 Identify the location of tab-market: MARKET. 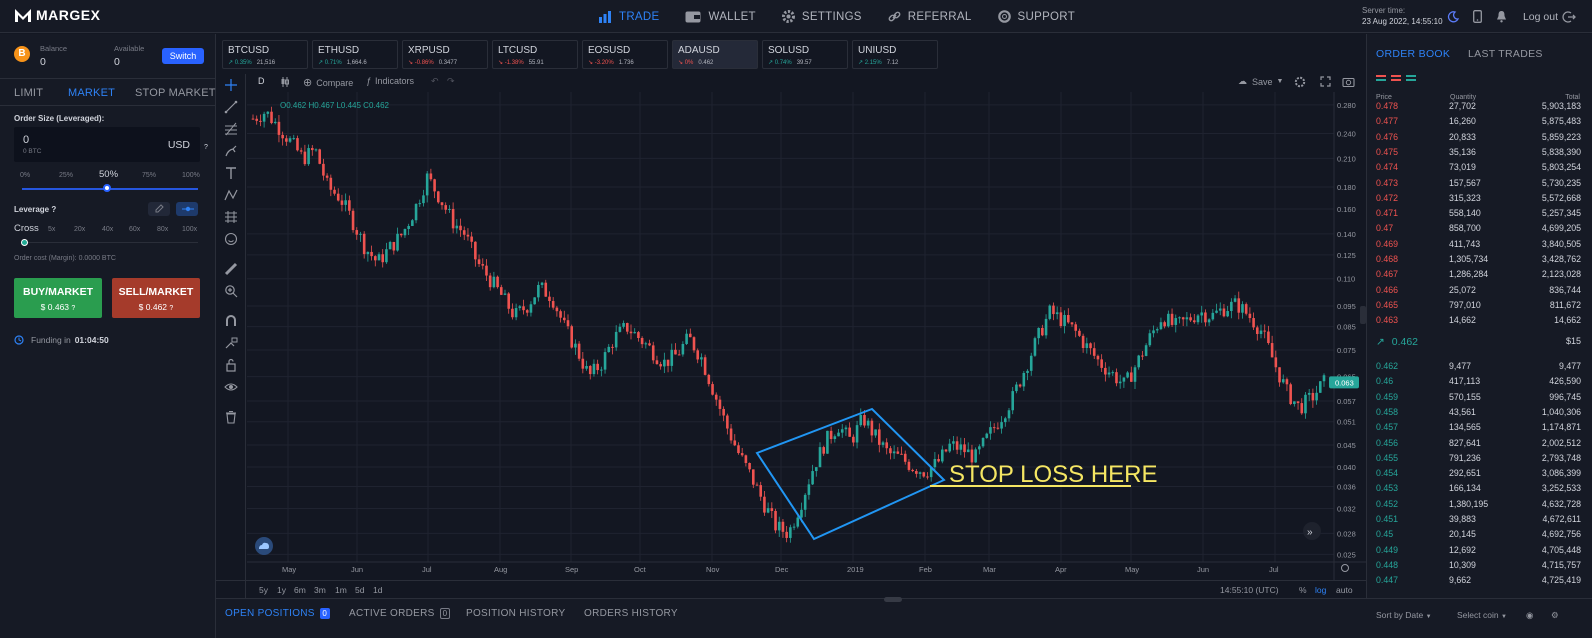
(92, 93).